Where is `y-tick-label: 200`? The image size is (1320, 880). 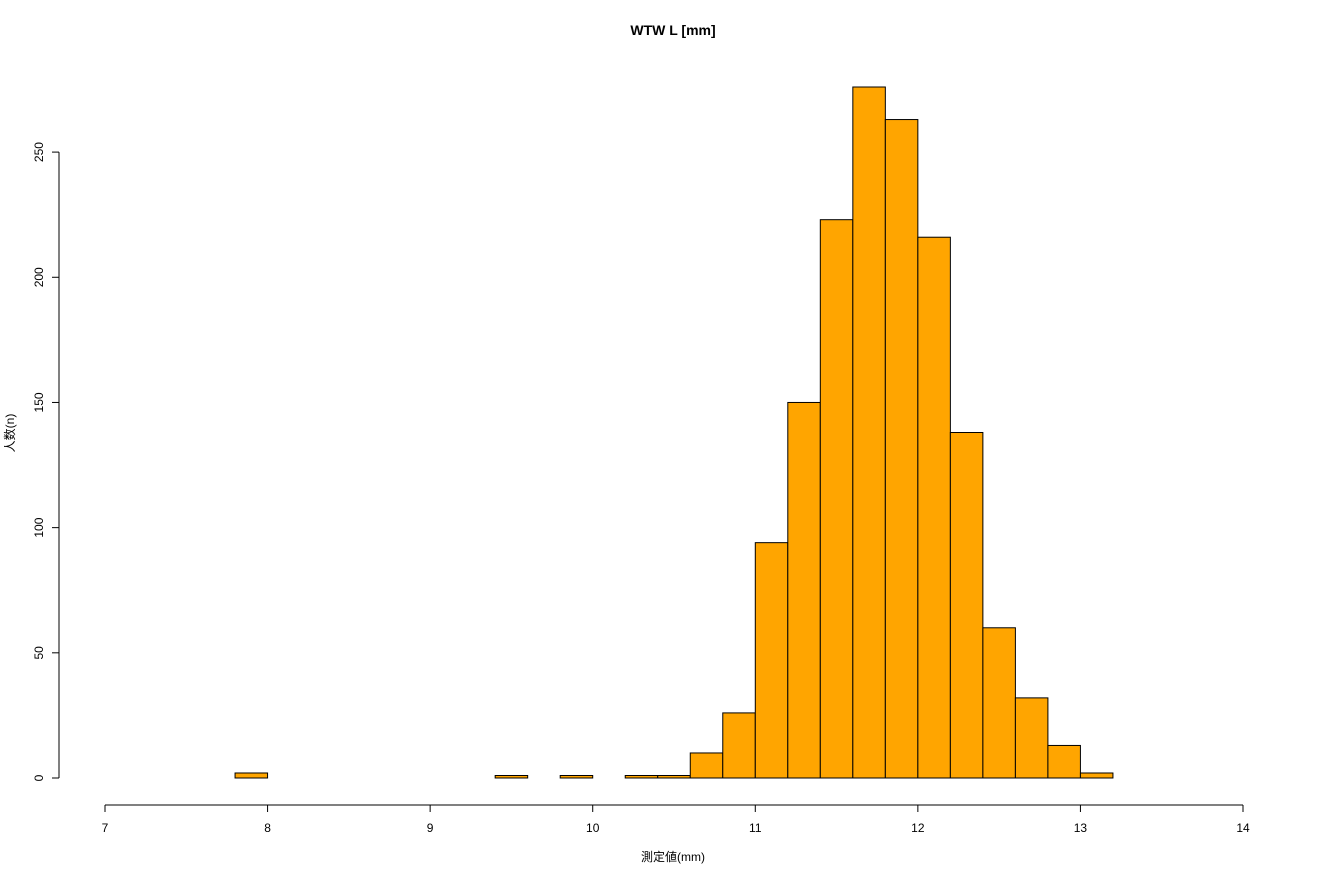
y-tick-label: 200 is located at coordinates (39, 277).